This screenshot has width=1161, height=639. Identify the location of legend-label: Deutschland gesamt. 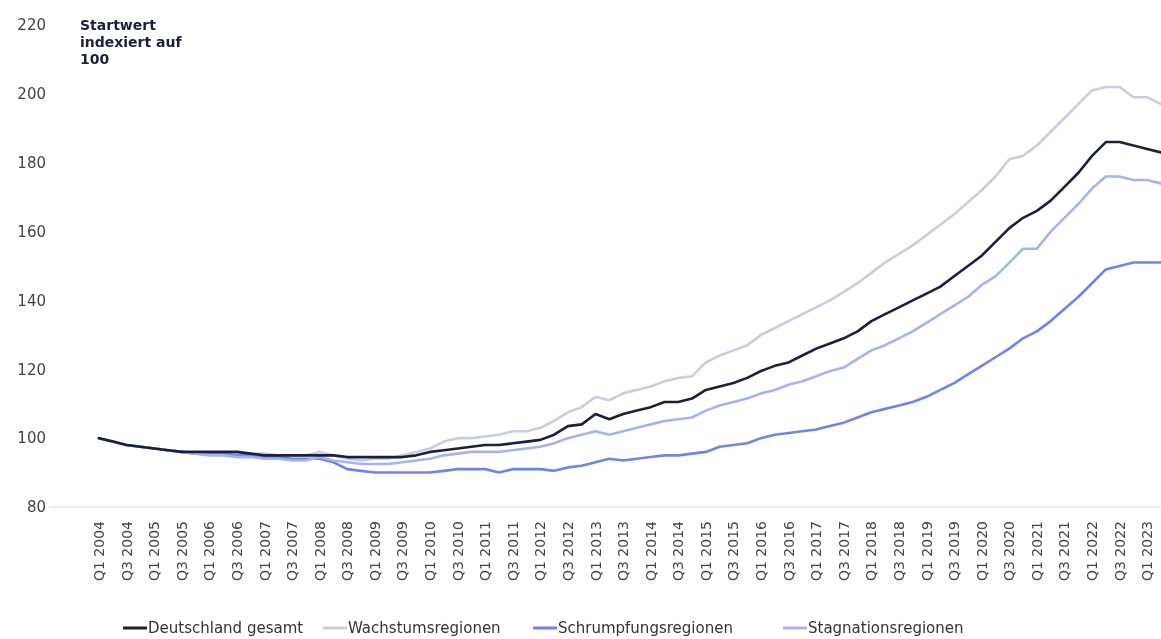
(226, 628).